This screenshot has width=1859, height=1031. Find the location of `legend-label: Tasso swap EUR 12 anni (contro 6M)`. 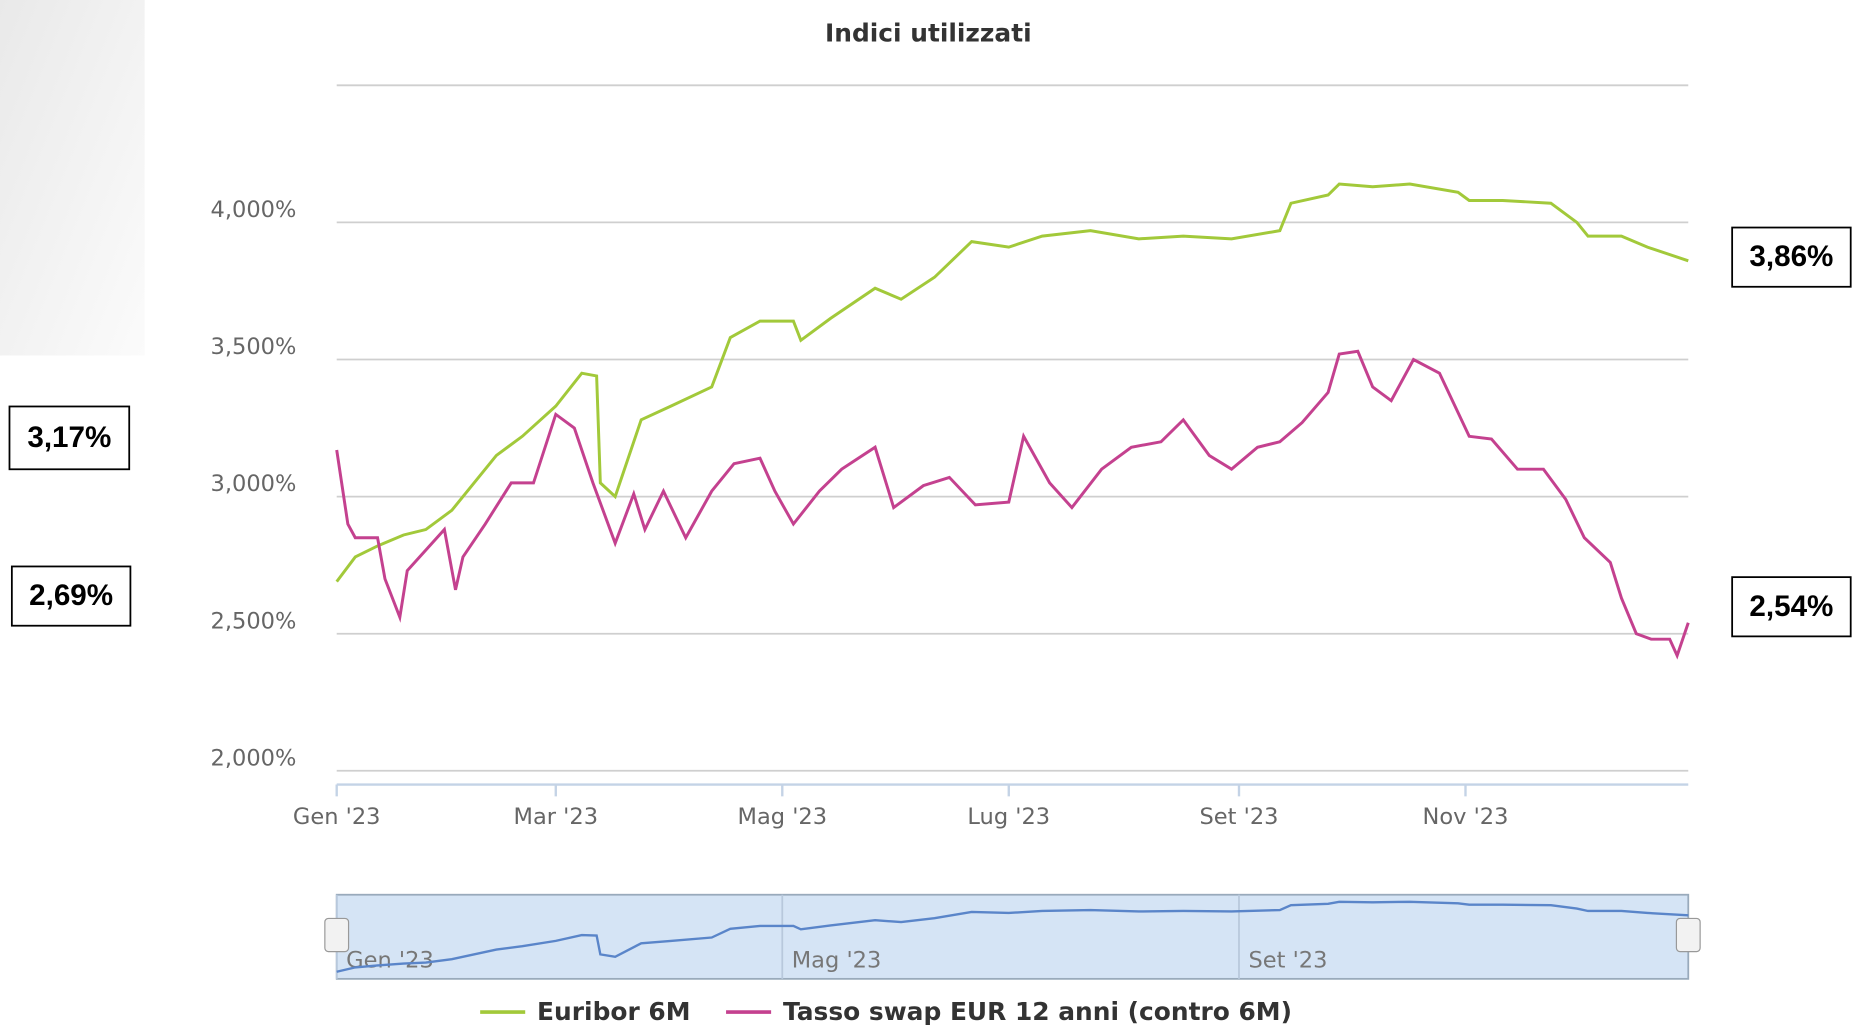

legend-label: Tasso swap EUR 12 anni (contro 6M) is located at coordinates (1037, 1011).